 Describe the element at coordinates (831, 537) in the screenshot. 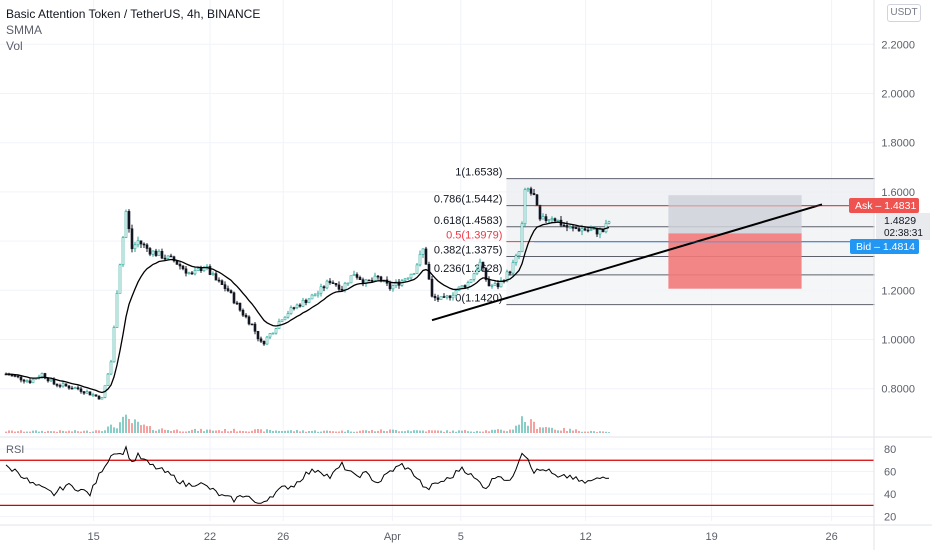

I see `time-tick-label: 26` at that location.